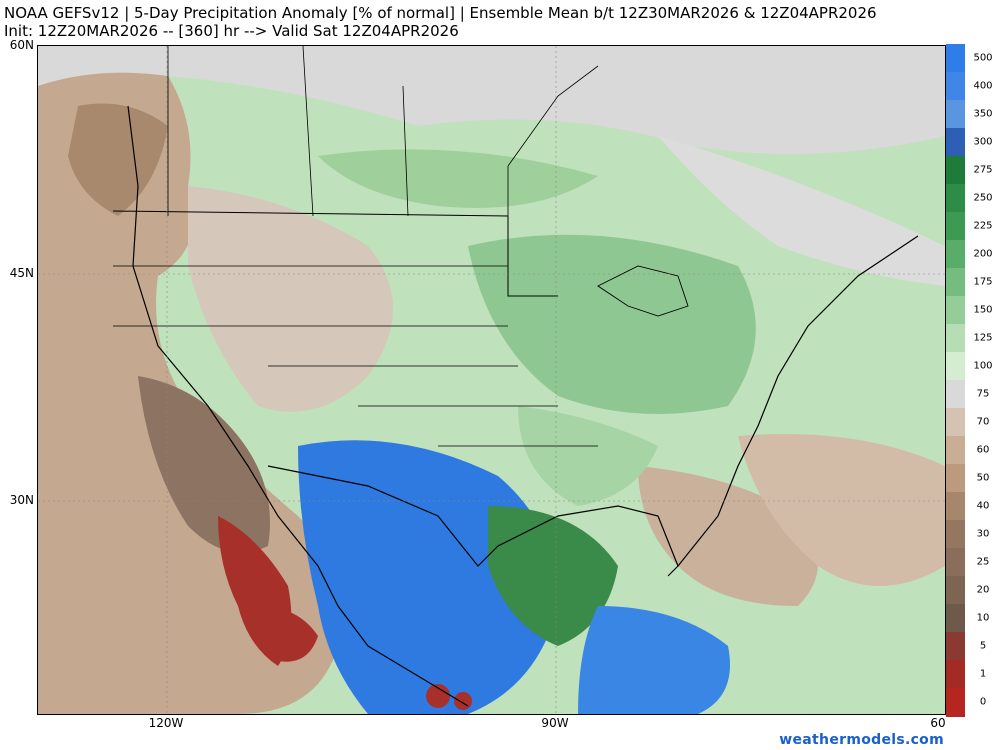  What do you see at coordinates (491, 100) in the screenshot?
I see `anomaly-region-north` at bounding box center [491, 100].